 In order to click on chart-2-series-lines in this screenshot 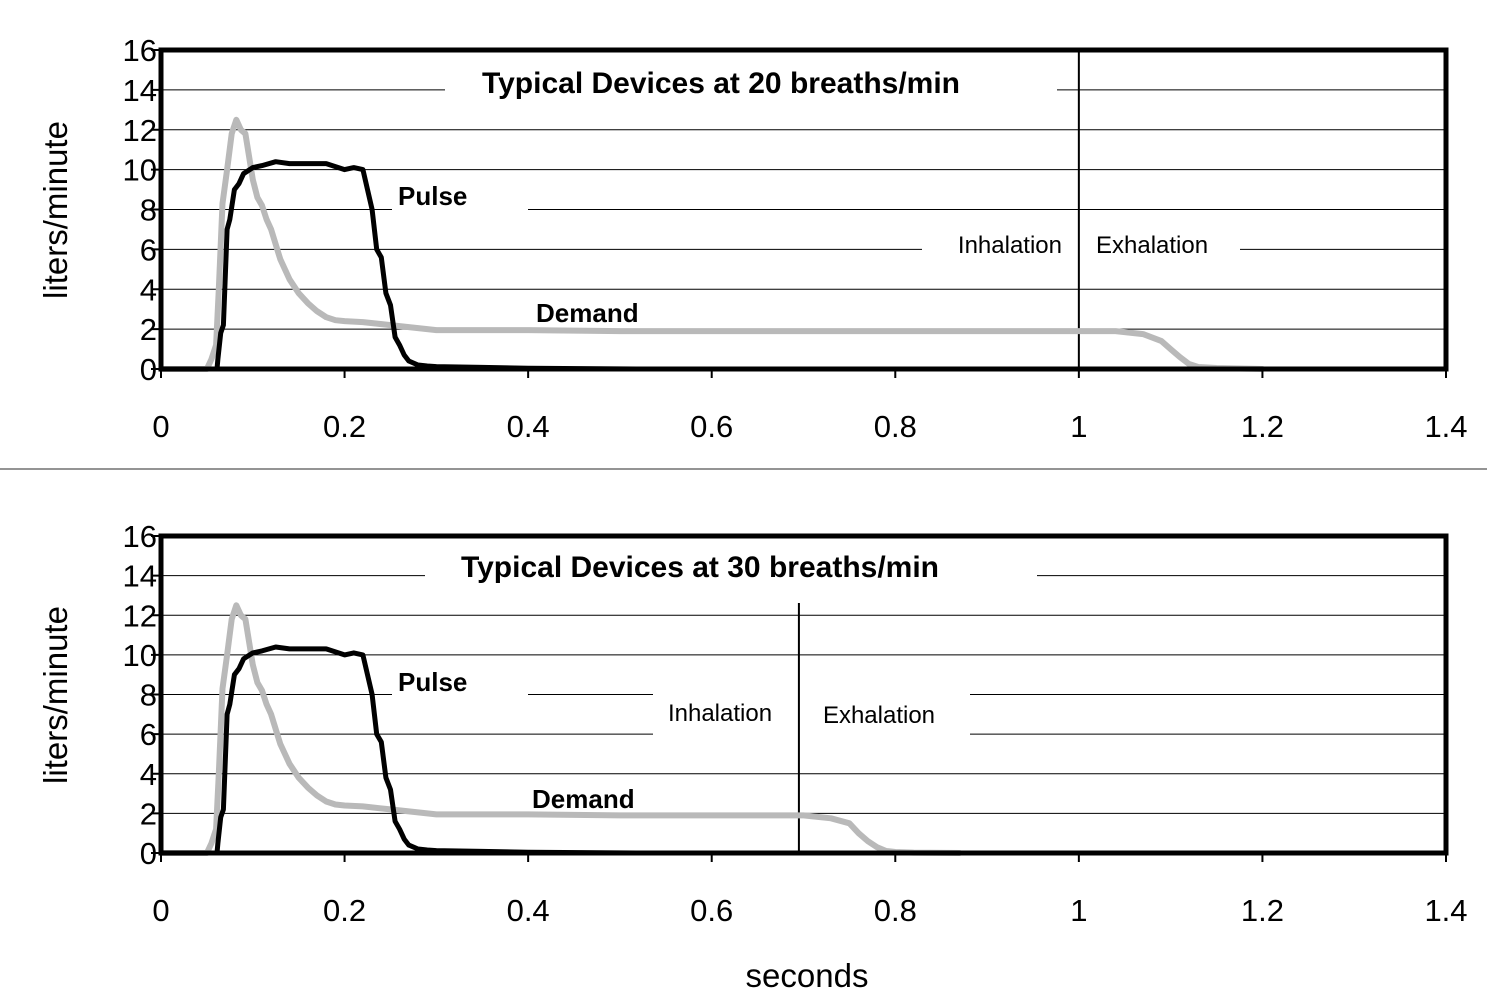, I will do `click(560, 729)`.